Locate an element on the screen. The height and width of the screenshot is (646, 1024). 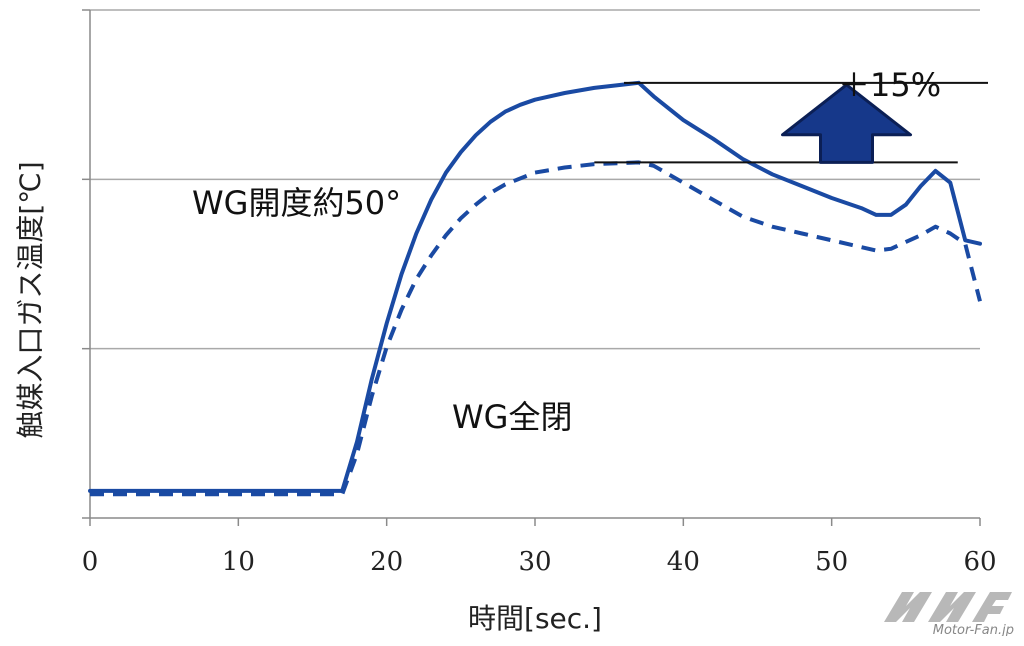
x-axis-title: 時間[sec.] is located at coordinates (535, 618).